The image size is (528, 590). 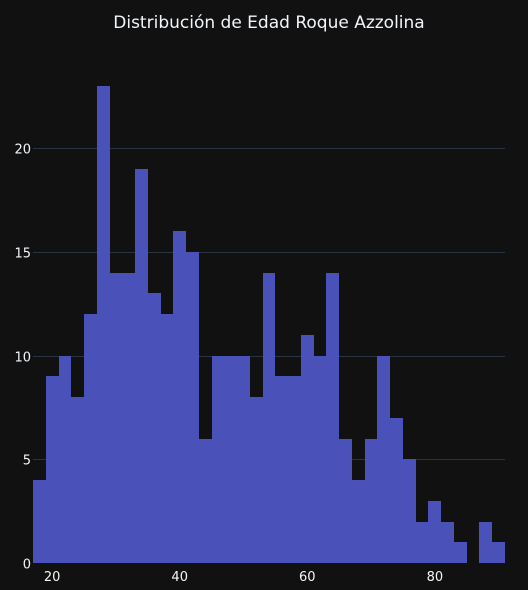 What do you see at coordinates (179, 577) in the screenshot?
I see `x-tick-label: 40` at bounding box center [179, 577].